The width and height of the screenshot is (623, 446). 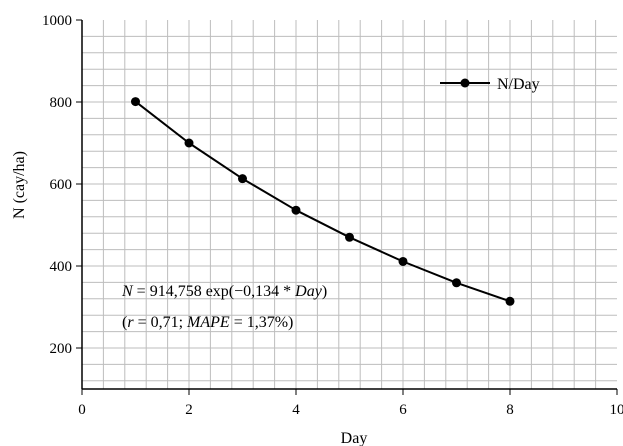 I want to click on stats-mape-value: = 1,37%), so click(x=262, y=322).